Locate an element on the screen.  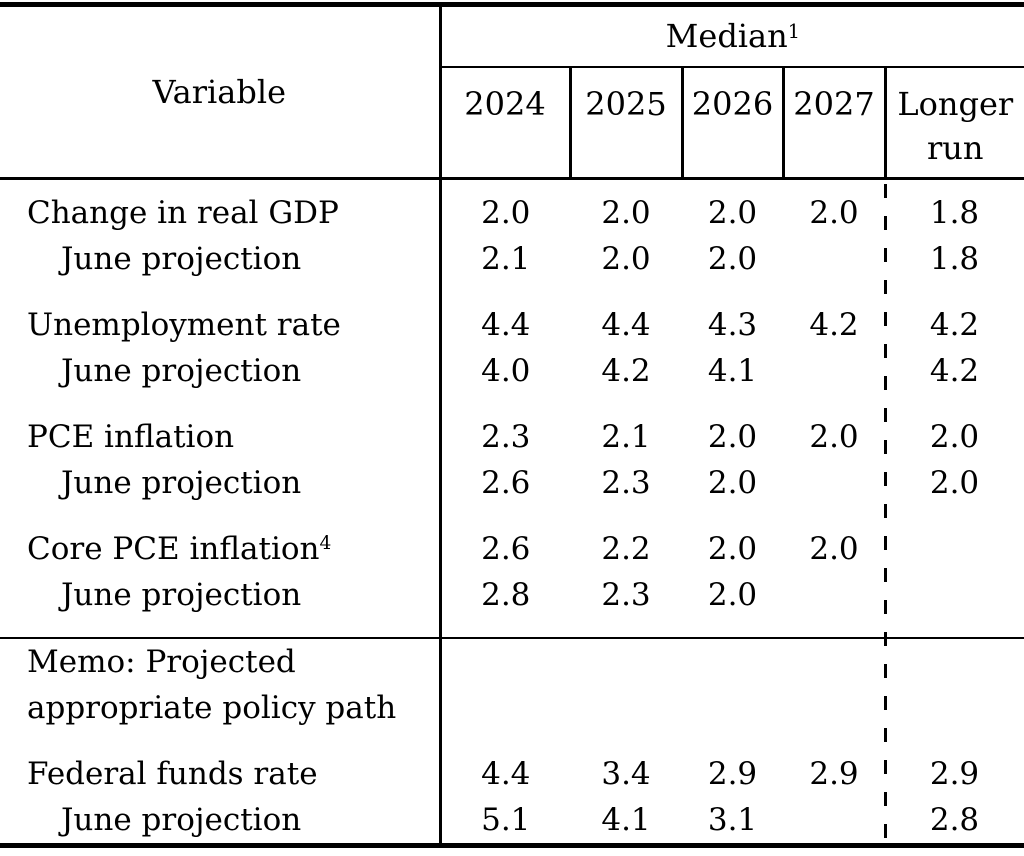
table-row: Core PCE inflation4 2.6 2.2 2.0 2.0 is located at coordinates (512, 548).